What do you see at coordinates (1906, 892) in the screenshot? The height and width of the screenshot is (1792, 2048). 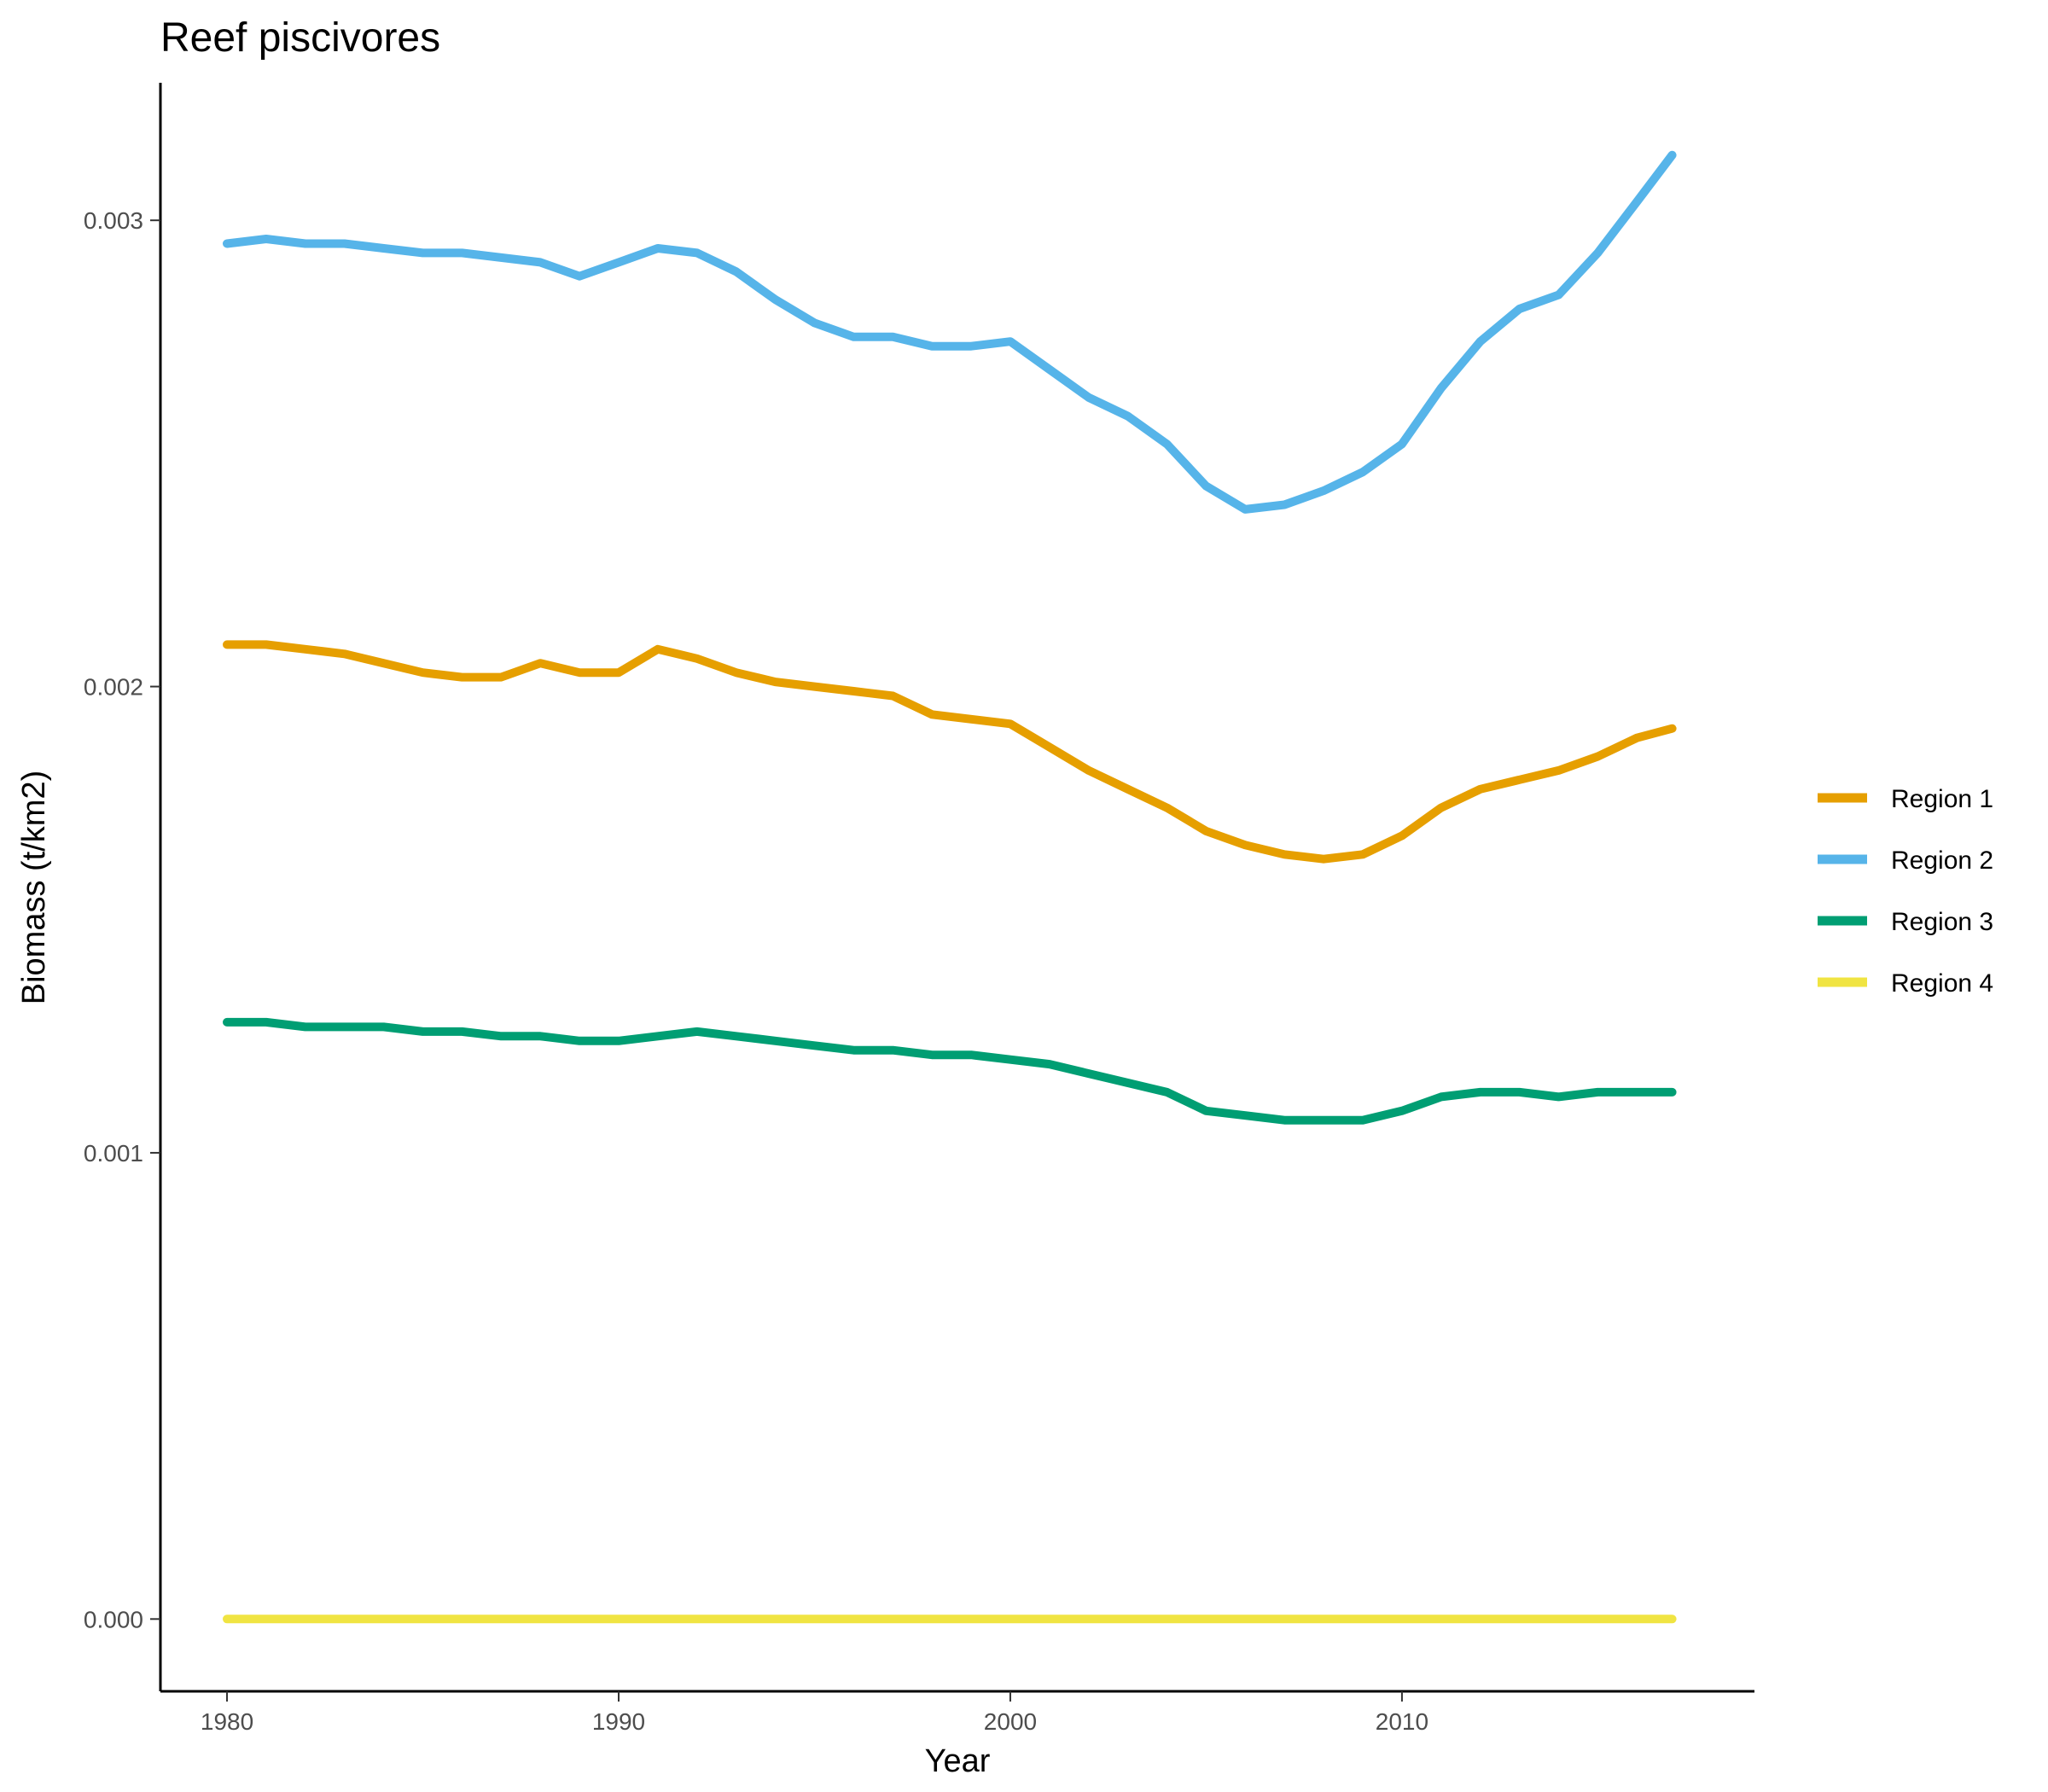 I see `legend: Region 1 Region 2 Region 3 Region 4` at bounding box center [1906, 892].